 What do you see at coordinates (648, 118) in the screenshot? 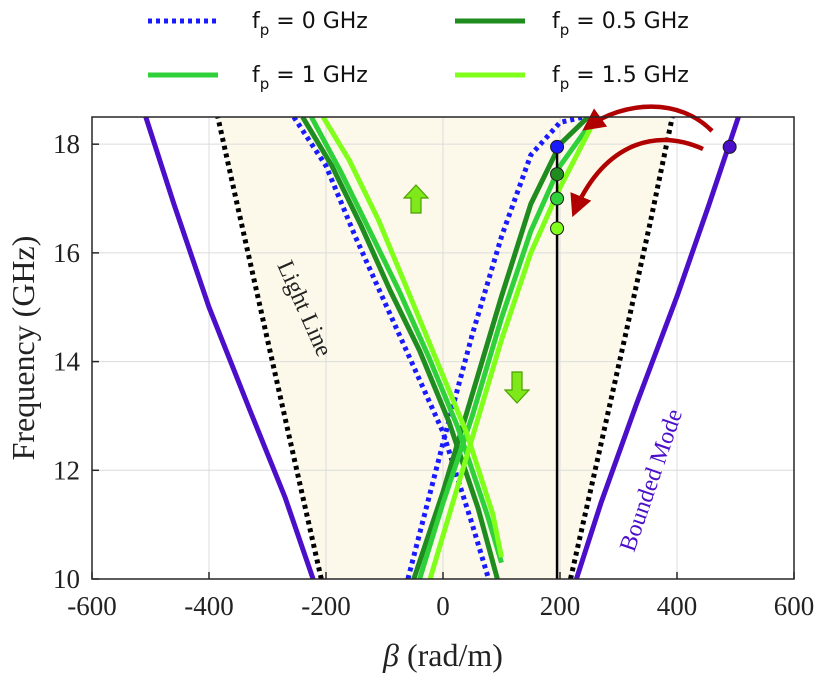
I see `red-curved-arrow-upper` at bounding box center [648, 118].